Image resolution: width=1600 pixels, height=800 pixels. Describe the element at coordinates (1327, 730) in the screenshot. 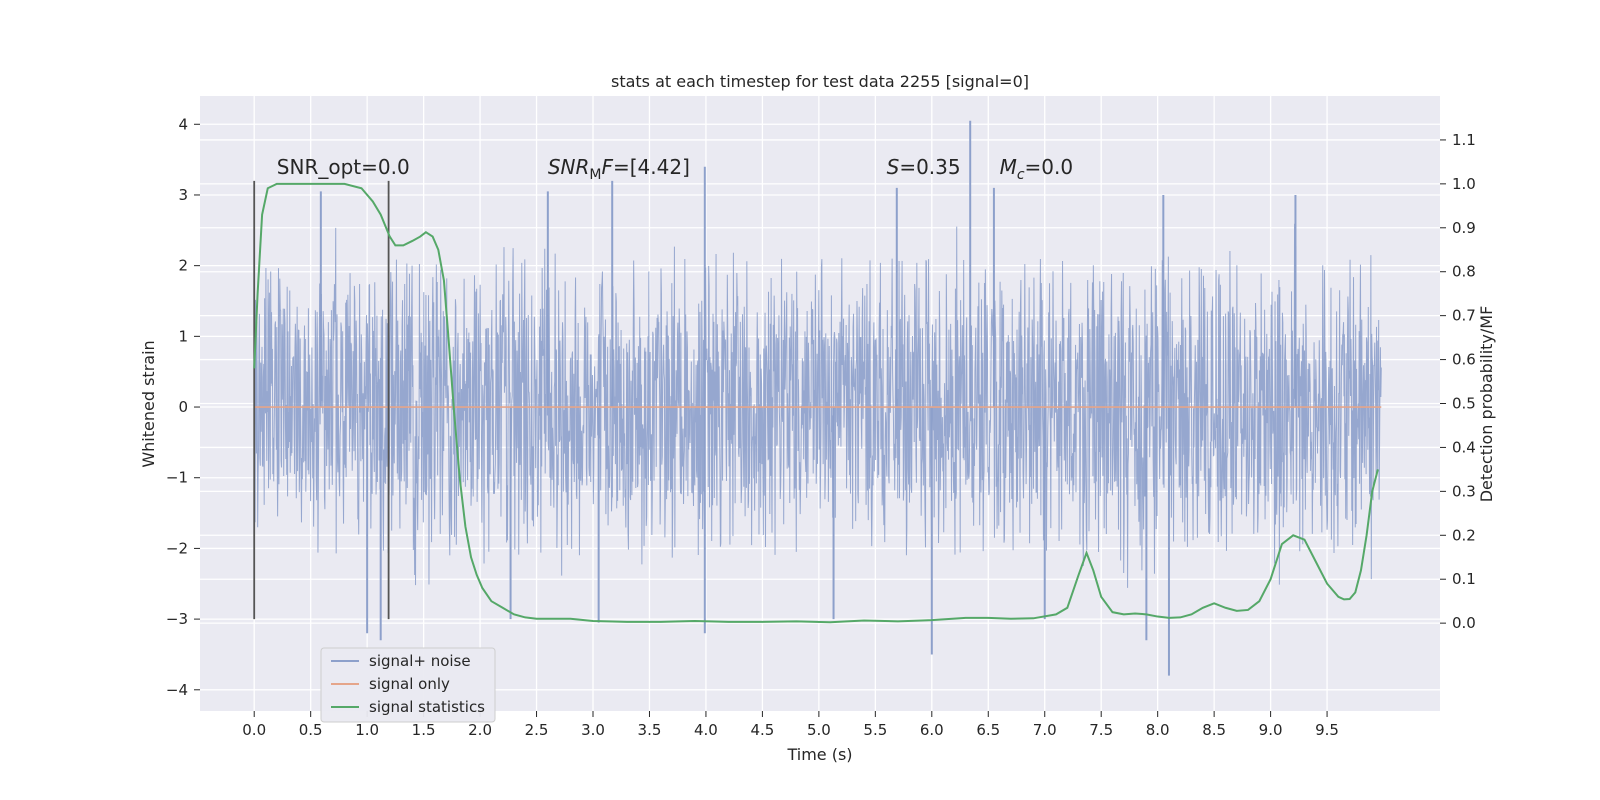

I see `x-tick-label: 9.5` at that location.